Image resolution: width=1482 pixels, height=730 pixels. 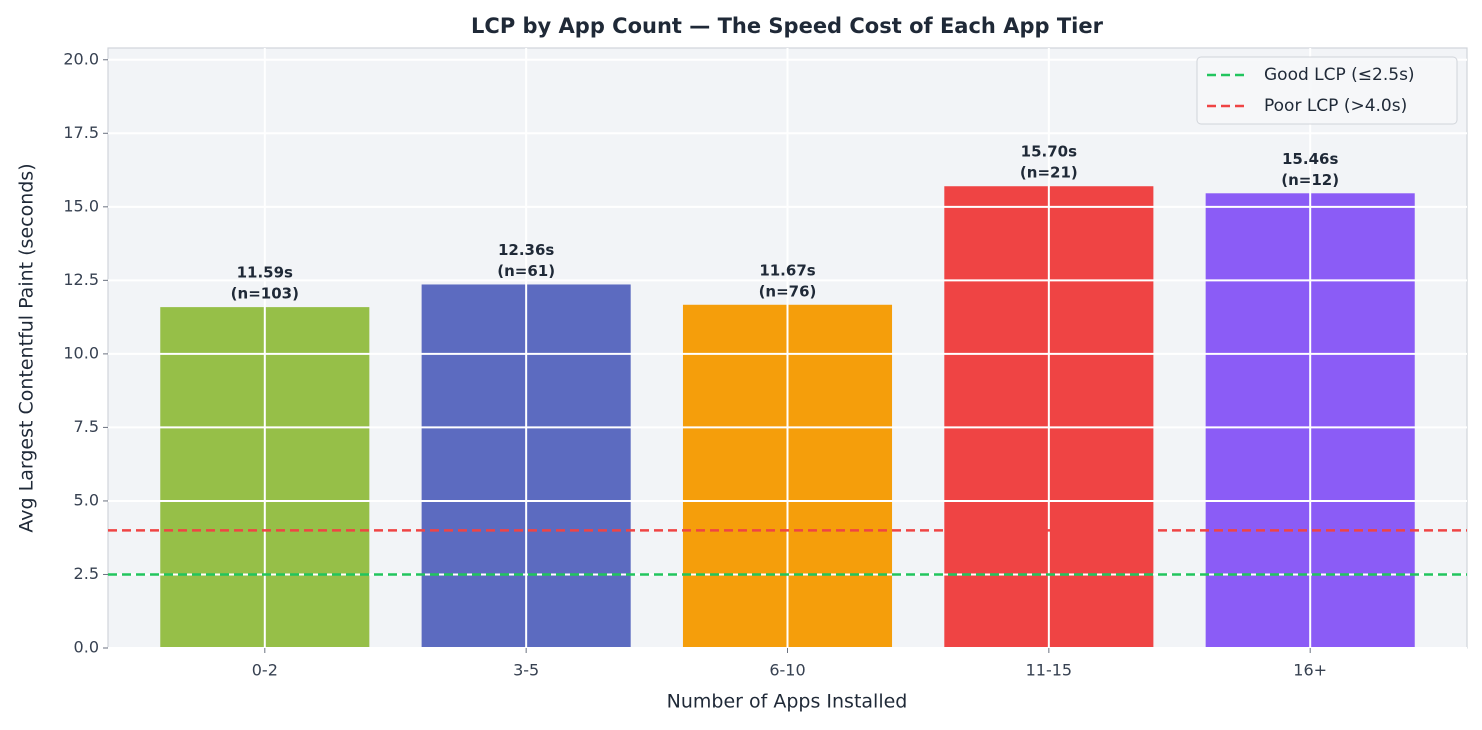 I want to click on sample-label: (n=21), so click(x=1049, y=173).